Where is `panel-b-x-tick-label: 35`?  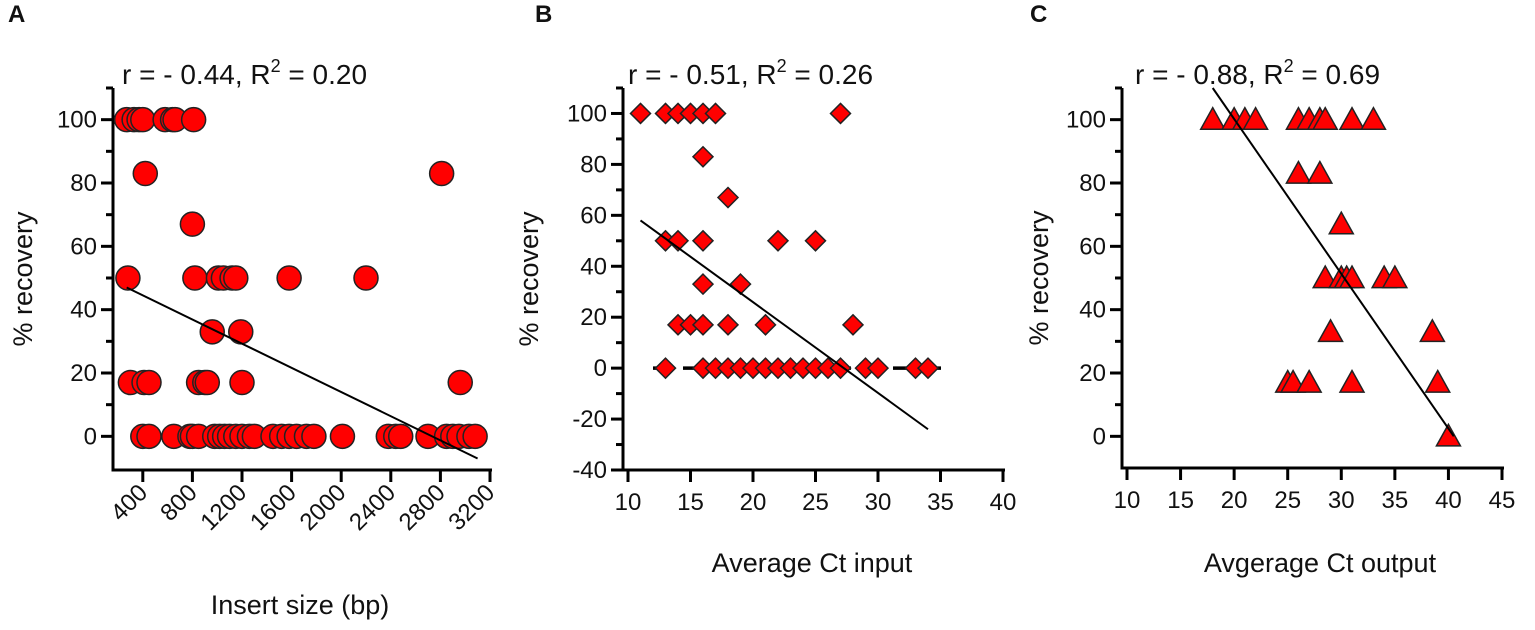
panel-b-x-tick-label: 35 is located at coordinates (940, 502).